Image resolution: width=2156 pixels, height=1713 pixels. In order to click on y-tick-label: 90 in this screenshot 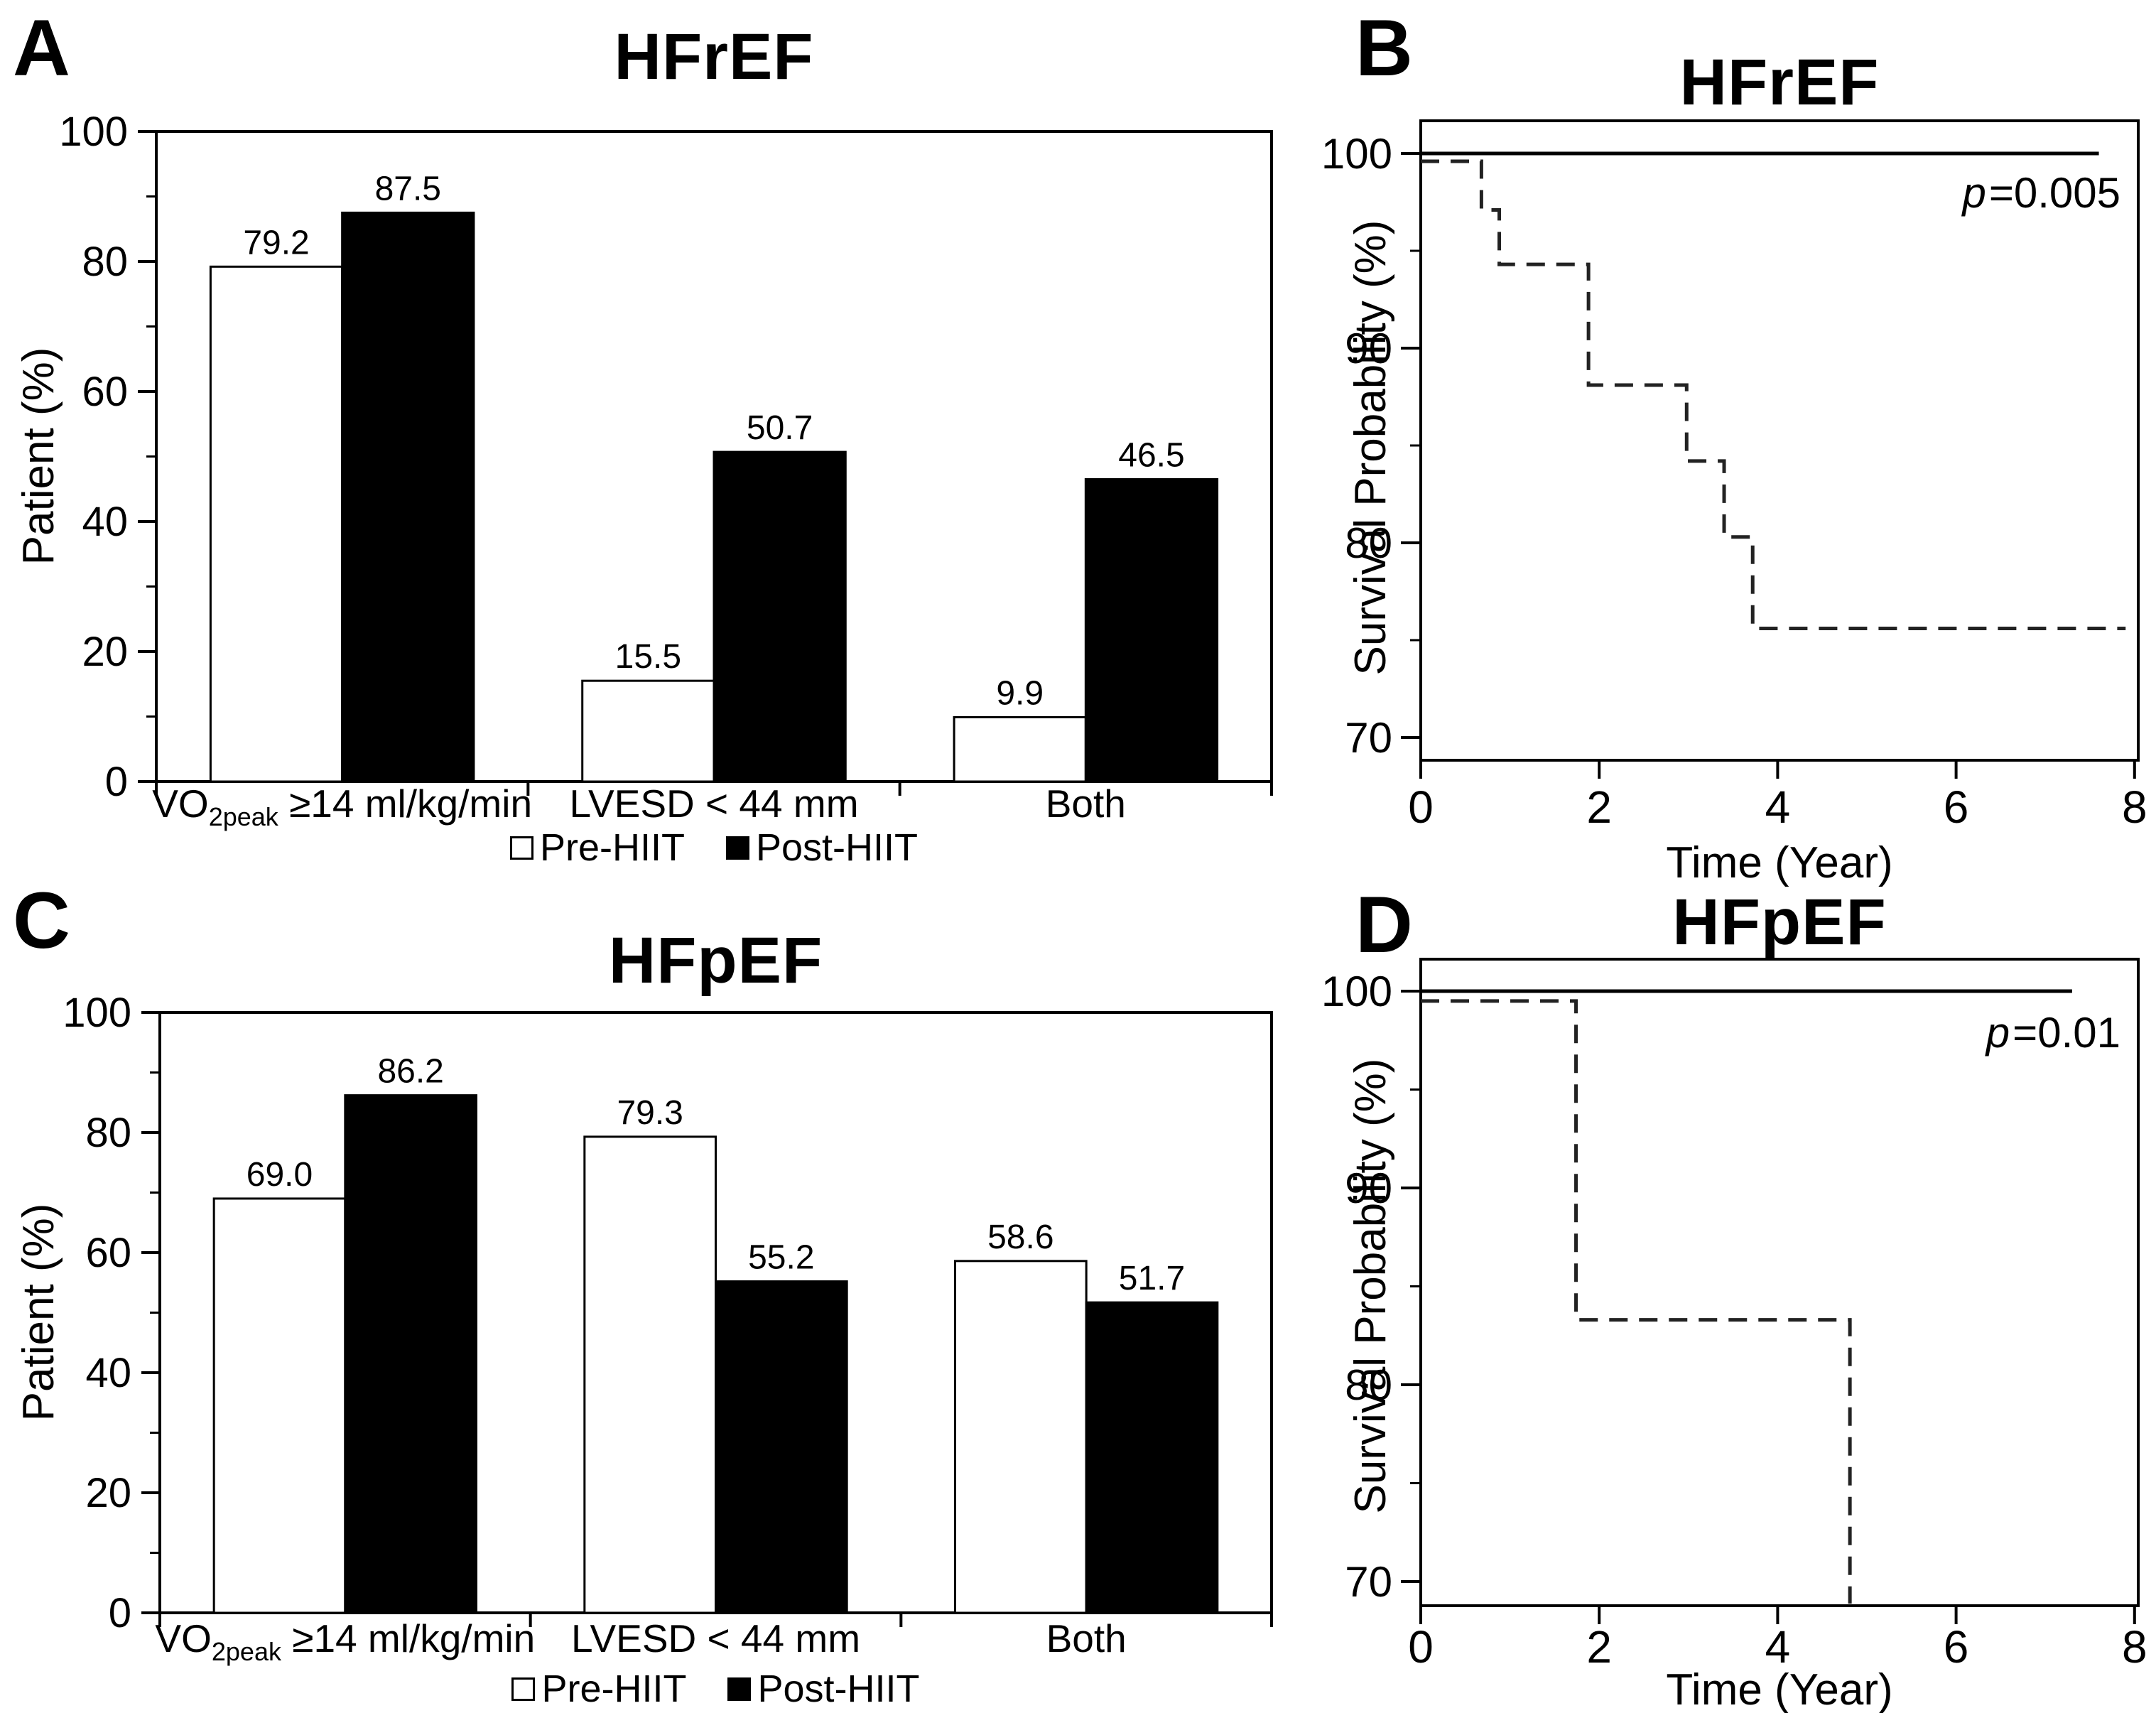, I will do `click(1368, 349)`.